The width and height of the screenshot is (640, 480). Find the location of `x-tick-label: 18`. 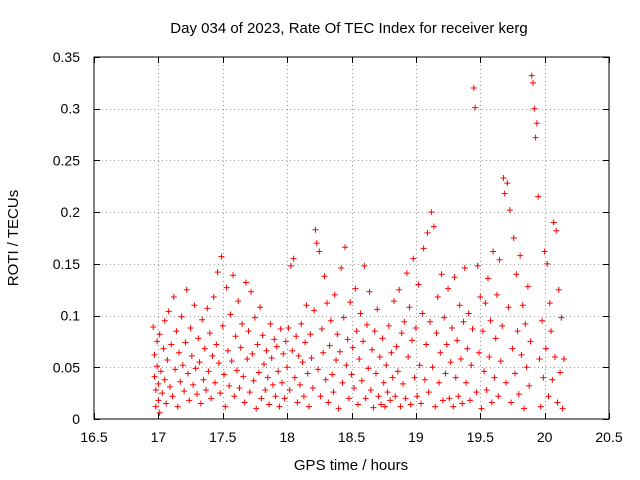

x-tick-label: 18 is located at coordinates (287, 437).